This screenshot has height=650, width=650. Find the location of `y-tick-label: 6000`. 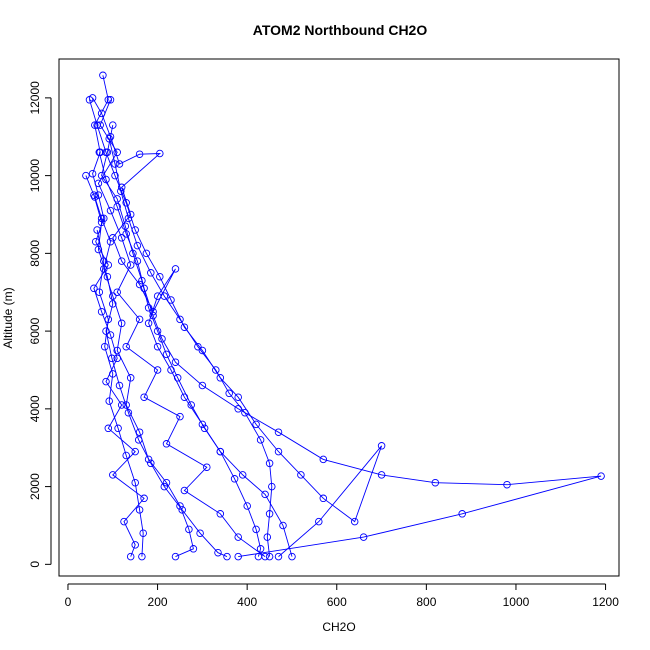

y-tick-label: 6000 is located at coordinates (35, 330).